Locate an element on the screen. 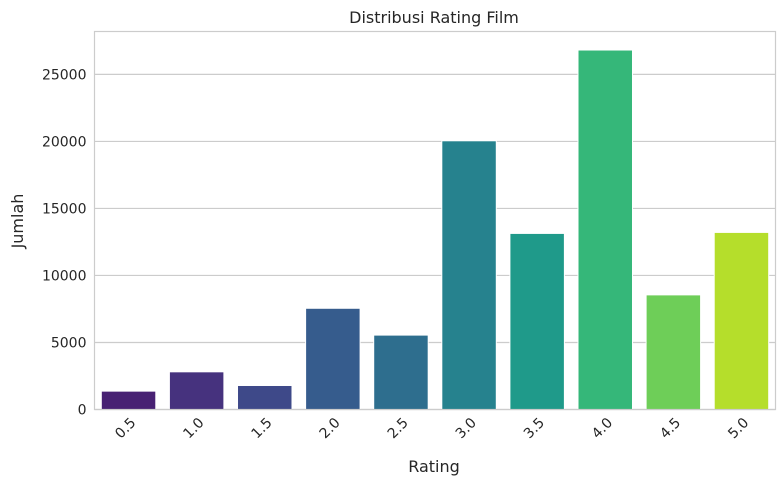 This screenshot has height=484, width=784. bar-1.5 is located at coordinates (265, 397).